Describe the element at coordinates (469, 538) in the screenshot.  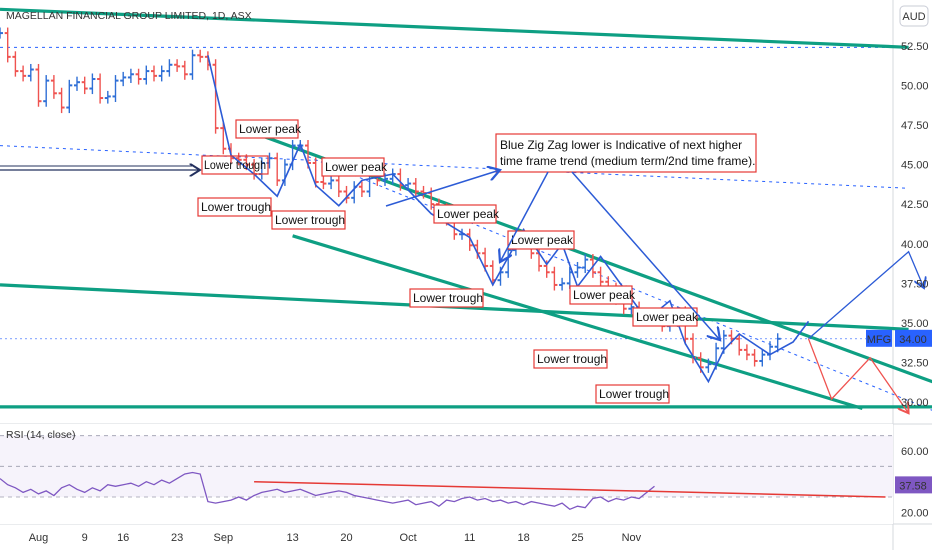
I see `time-tick-label: 11` at that location.